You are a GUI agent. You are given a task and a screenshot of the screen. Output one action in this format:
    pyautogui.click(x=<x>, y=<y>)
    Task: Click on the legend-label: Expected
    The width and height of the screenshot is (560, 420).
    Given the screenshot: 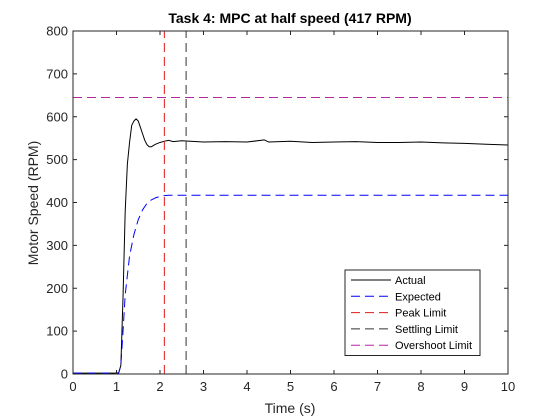 What is the action you would take?
    pyautogui.click(x=418, y=297)
    